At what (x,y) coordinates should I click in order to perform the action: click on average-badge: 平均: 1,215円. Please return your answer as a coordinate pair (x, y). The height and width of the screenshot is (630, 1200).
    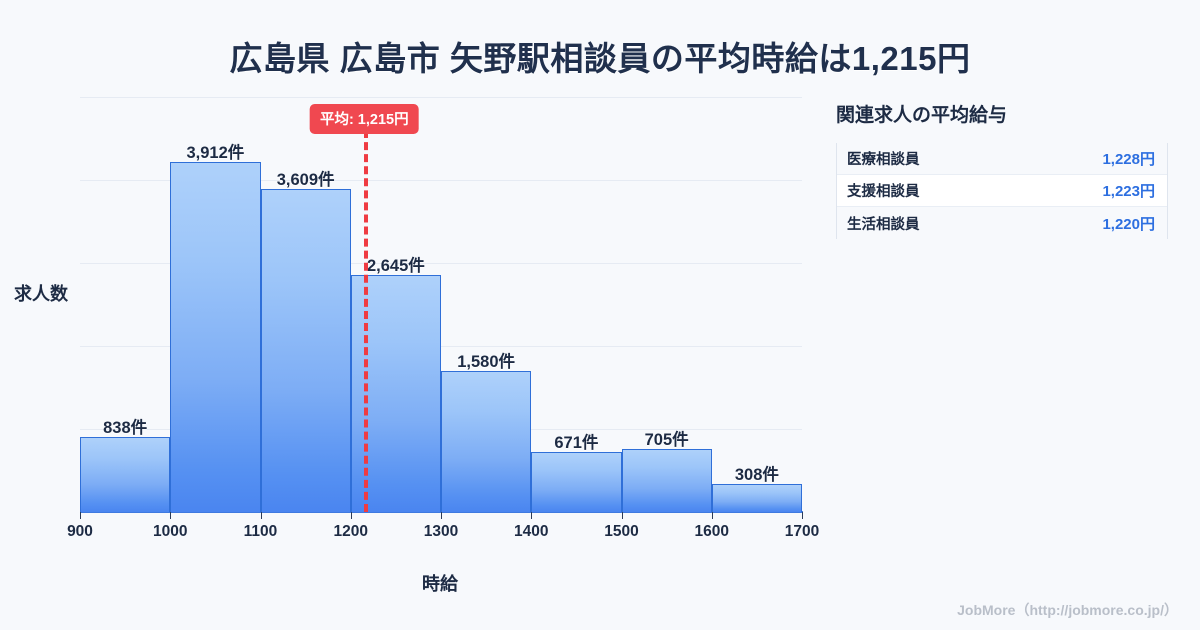
    Looking at the image, I should click on (364, 119).